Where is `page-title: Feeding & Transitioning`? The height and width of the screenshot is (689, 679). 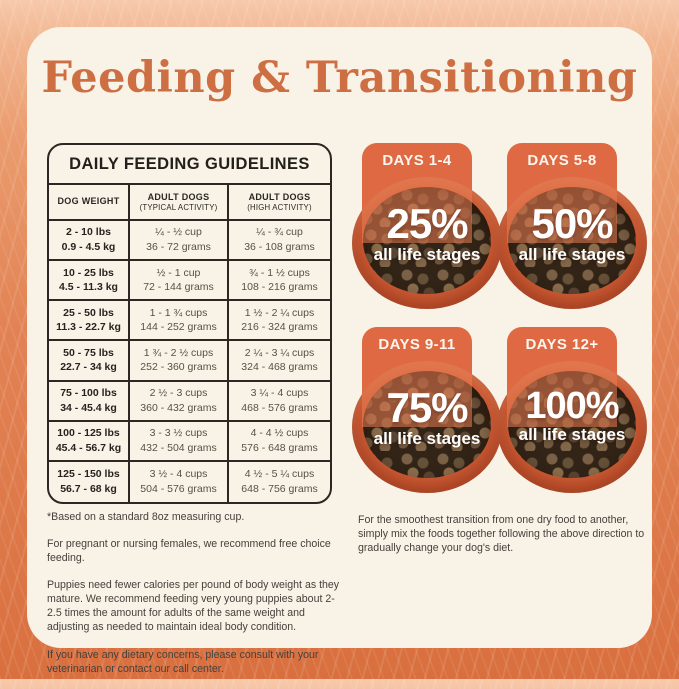 page-title: Feeding & Transitioning is located at coordinates (339, 78).